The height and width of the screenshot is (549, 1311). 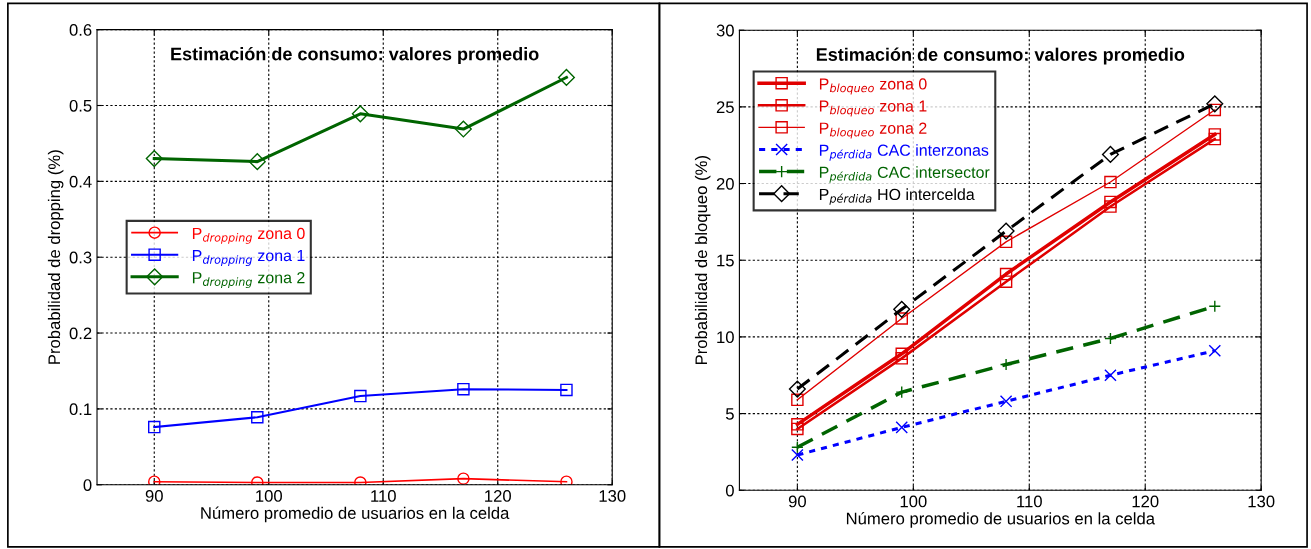 I want to click on y-axis-title: Probabilidad de dropping (%), so click(x=55, y=257).